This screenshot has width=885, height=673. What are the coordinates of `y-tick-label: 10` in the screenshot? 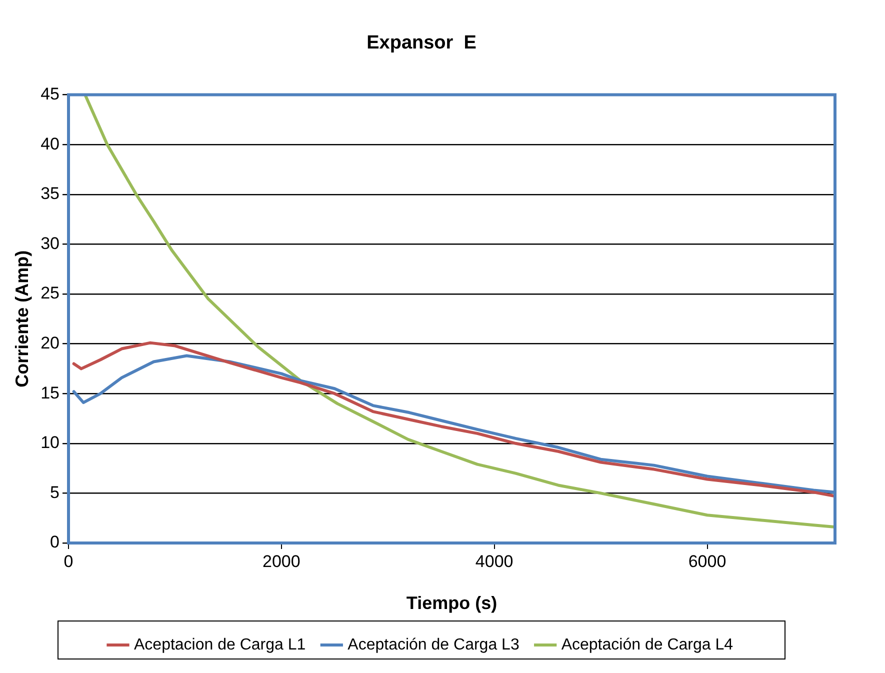 It's located at (50, 442).